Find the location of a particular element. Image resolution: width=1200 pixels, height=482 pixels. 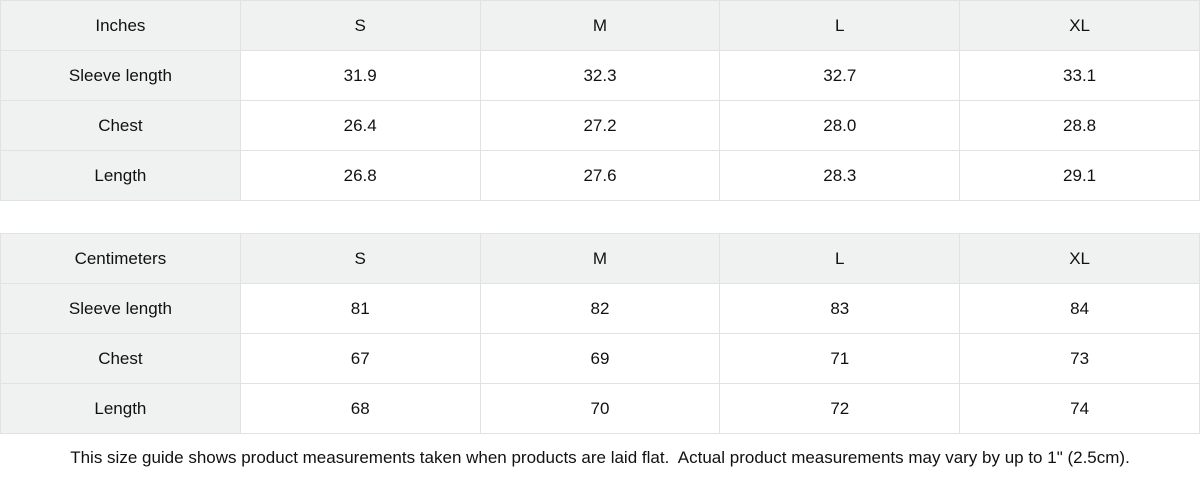

measurement-cell: 28.0 is located at coordinates (840, 125).